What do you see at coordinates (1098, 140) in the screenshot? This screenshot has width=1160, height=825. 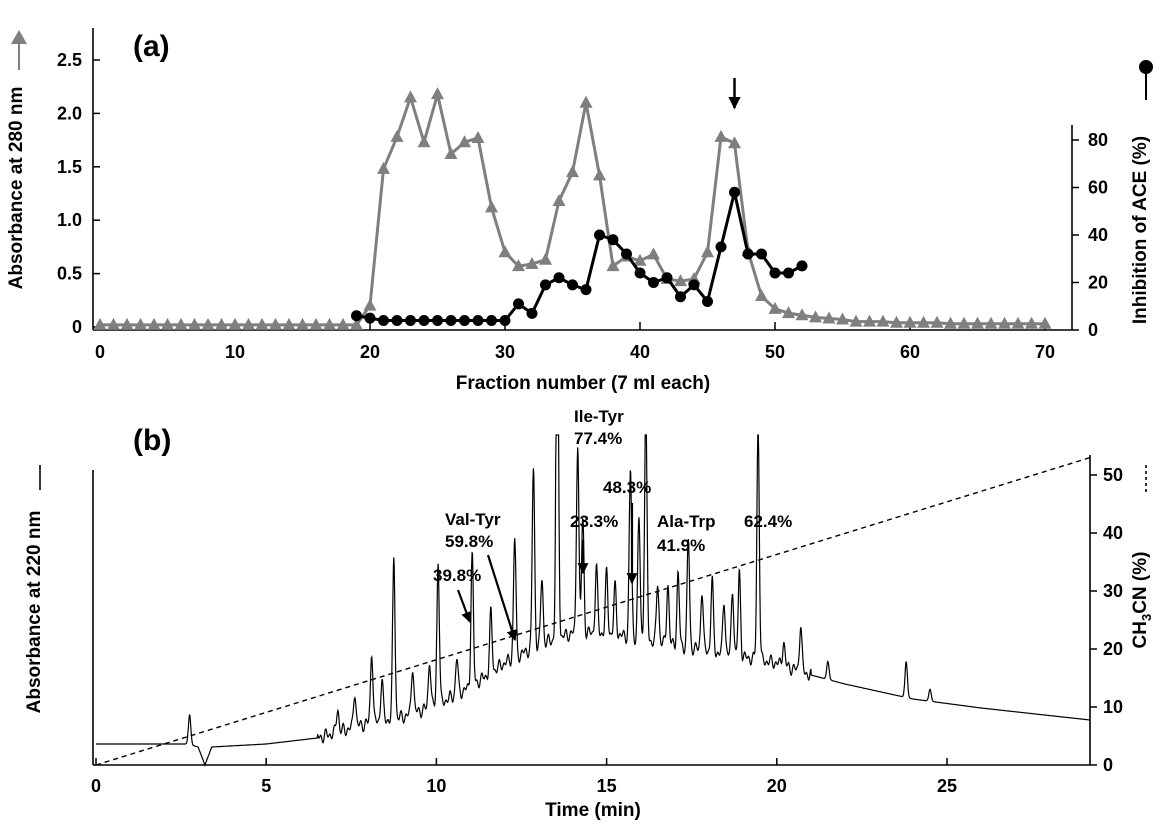 I see `panel-a-y2-tick-label: 80` at bounding box center [1098, 140].